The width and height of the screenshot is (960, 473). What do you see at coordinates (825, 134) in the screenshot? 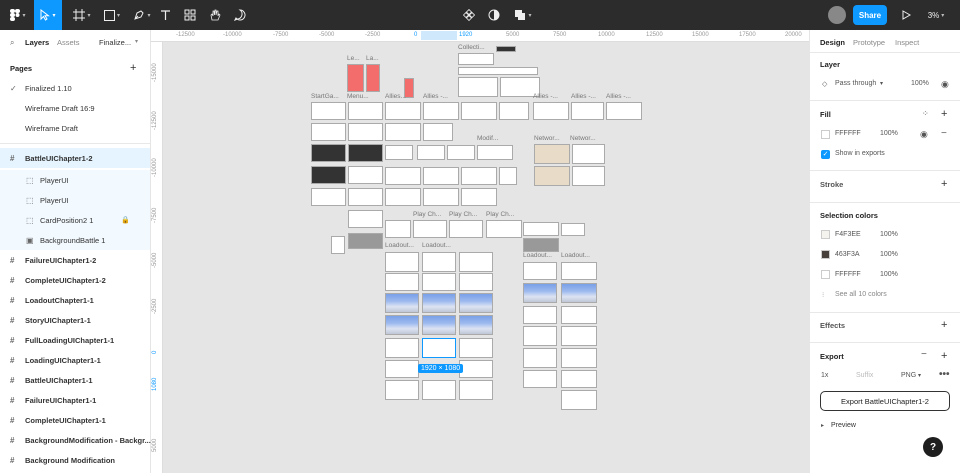
I see `fill-swatch` at bounding box center [825, 134].